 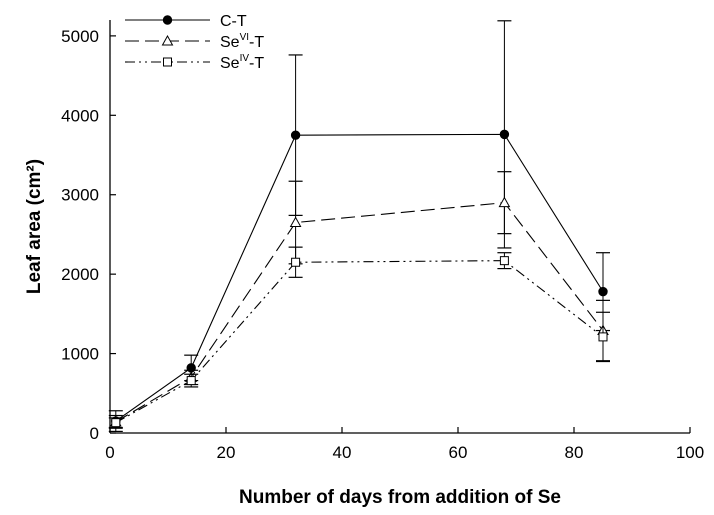 What do you see at coordinates (80, 36) in the screenshot?
I see `y-tick-label: 5000` at bounding box center [80, 36].